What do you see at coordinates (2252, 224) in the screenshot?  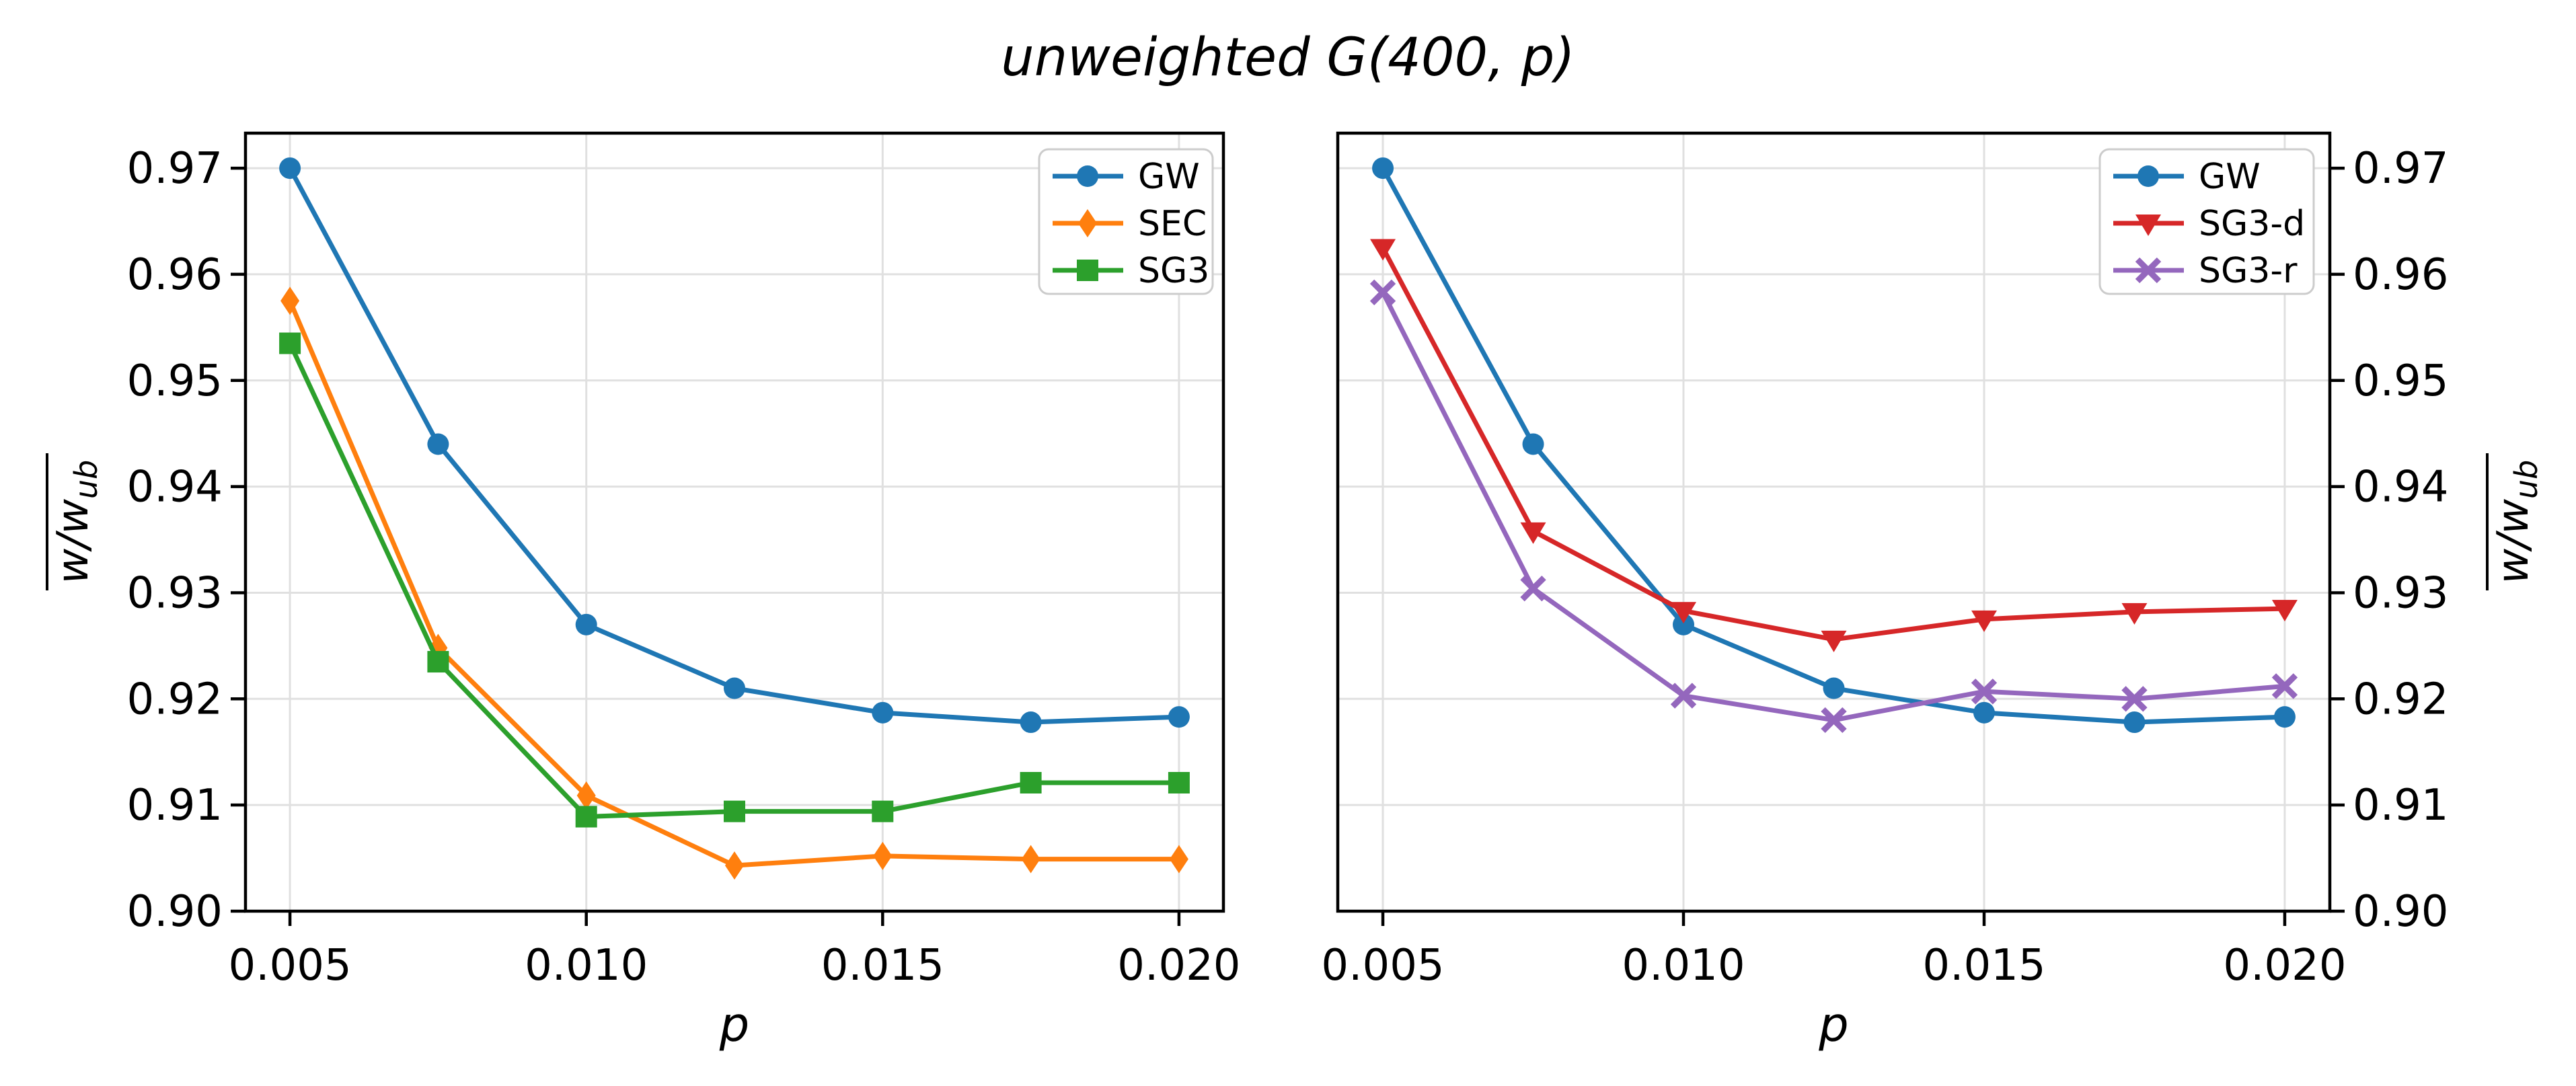 I see `legend-label: SG3-d` at bounding box center [2252, 224].